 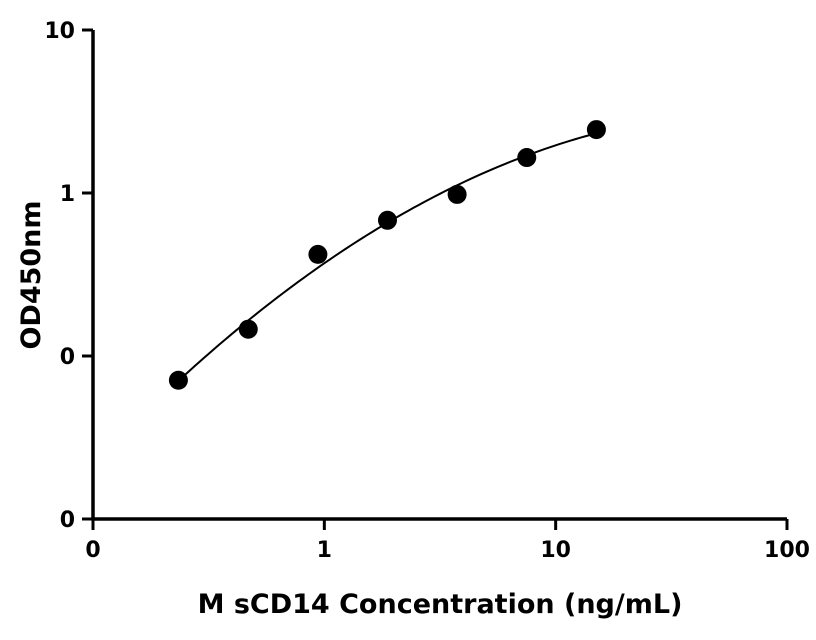 I want to click on x-tick-label-0: 0, so click(x=92, y=550).